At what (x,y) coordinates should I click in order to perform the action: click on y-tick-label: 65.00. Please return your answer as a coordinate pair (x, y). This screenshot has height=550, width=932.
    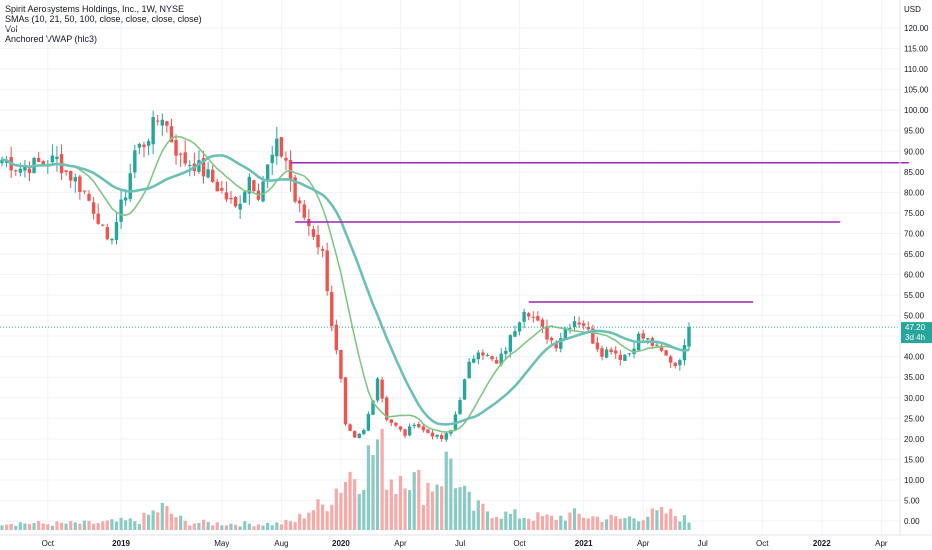
    Looking at the image, I should click on (914, 254).